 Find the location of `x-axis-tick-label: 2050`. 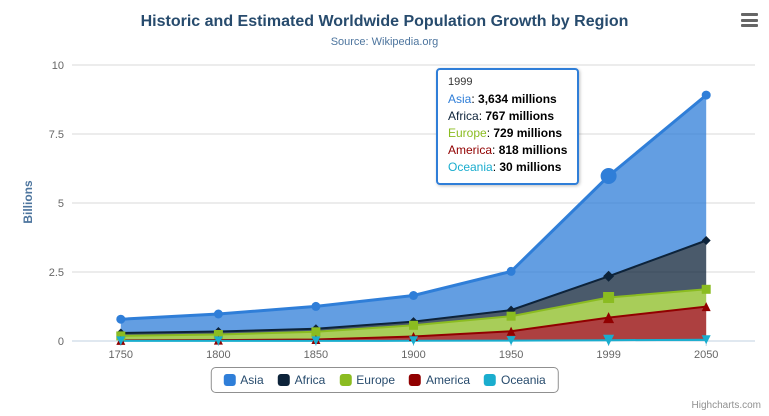

x-axis-tick-label: 2050 is located at coordinates (706, 355).